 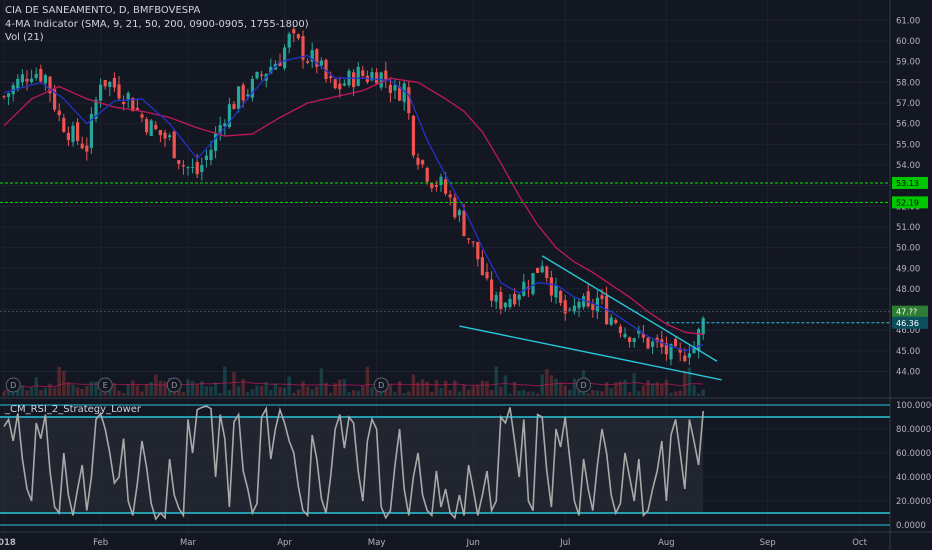 What do you see at coordinates (473, 543) in the screenshot?
I see `time-tick-label: Jun` at bounding box center [473, 543].